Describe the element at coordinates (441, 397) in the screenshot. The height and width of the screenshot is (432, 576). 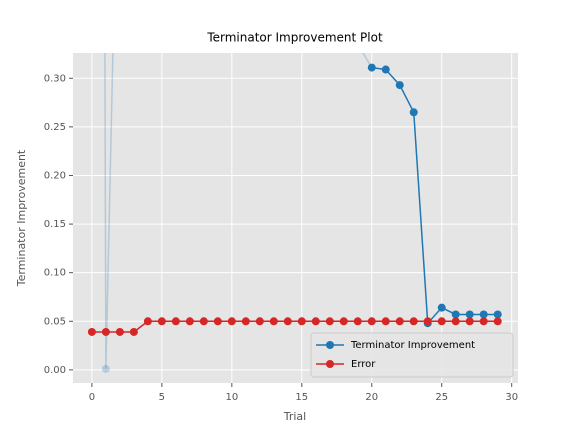
I see `x-tick-label: 25` at that location.